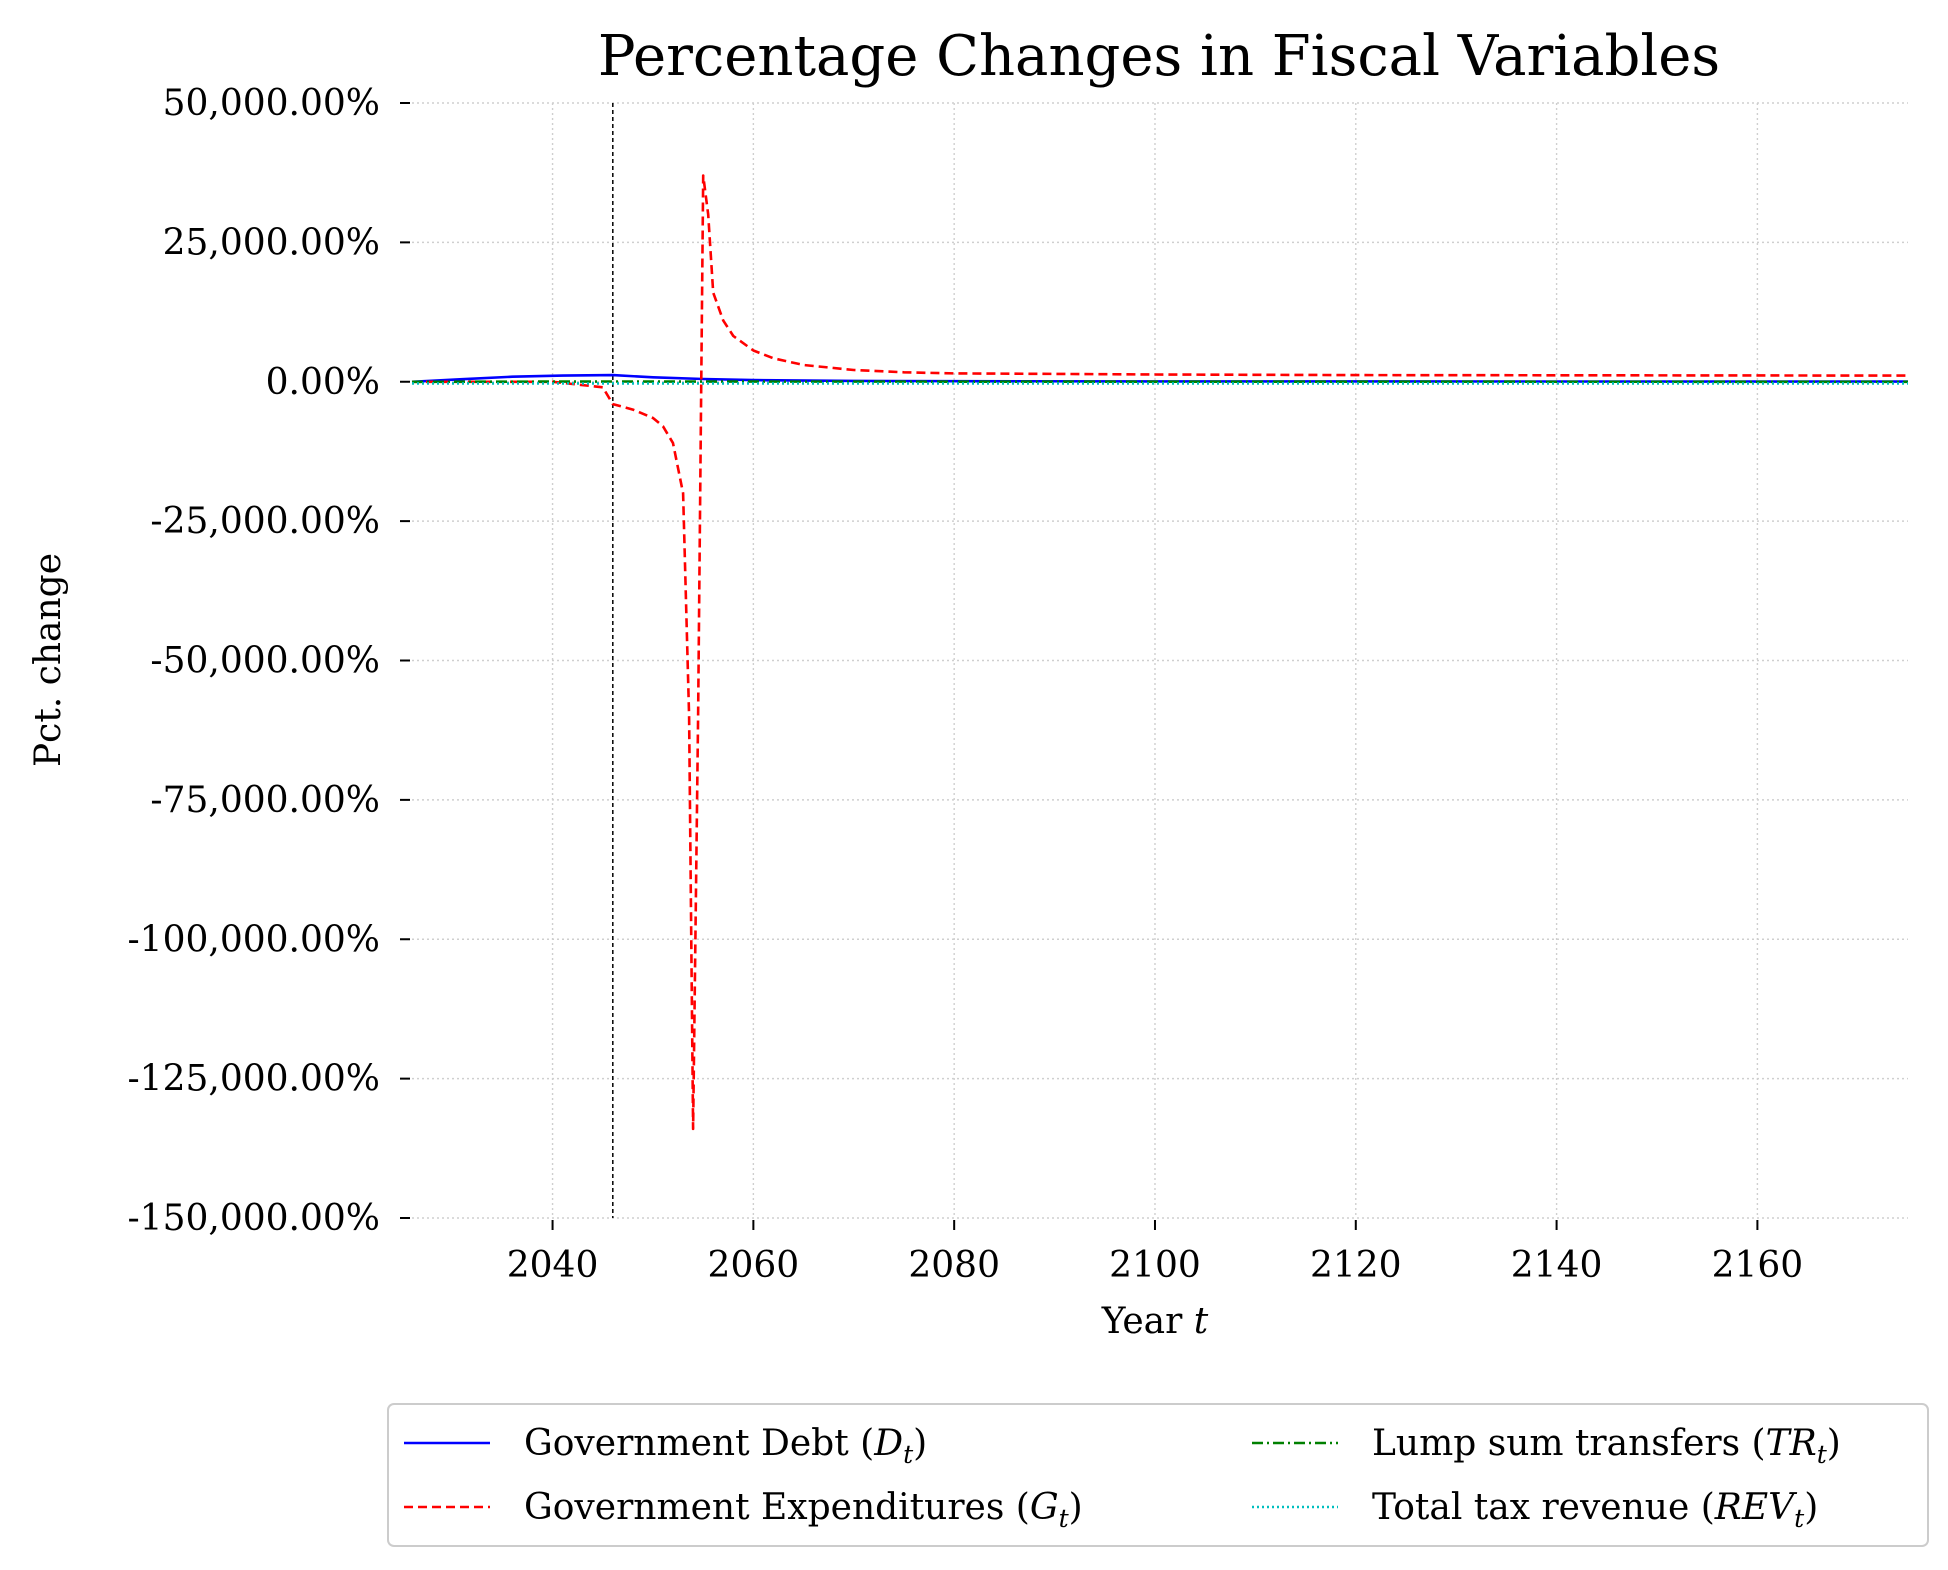  Describe the element at coordinates (1543, 1507) in the screenshot. I see `legend-entry-name: Total tax revenue (` at that location.